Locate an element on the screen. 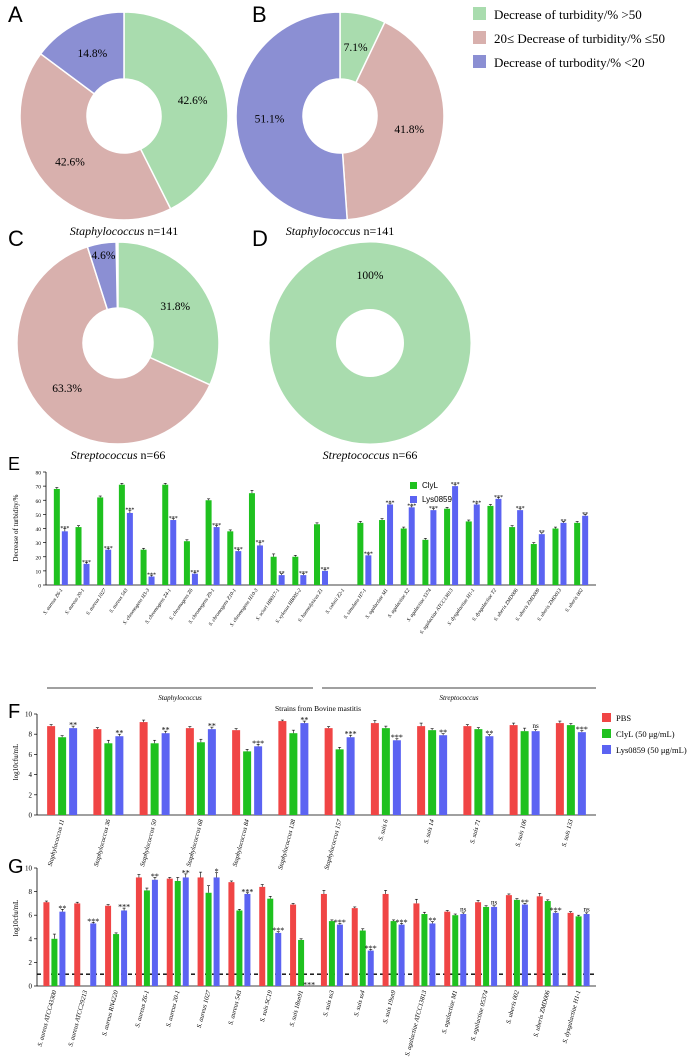  panel-f-legend-pbs: PBS is located at coordinates (623, 718).